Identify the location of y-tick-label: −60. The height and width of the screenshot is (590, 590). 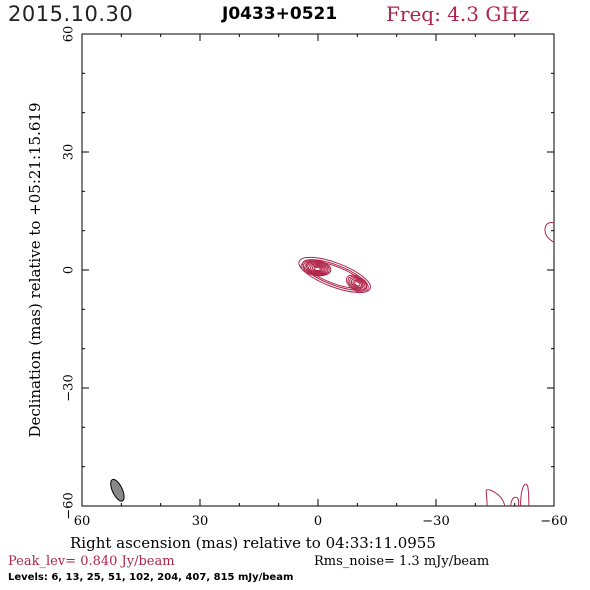
(69, 505).